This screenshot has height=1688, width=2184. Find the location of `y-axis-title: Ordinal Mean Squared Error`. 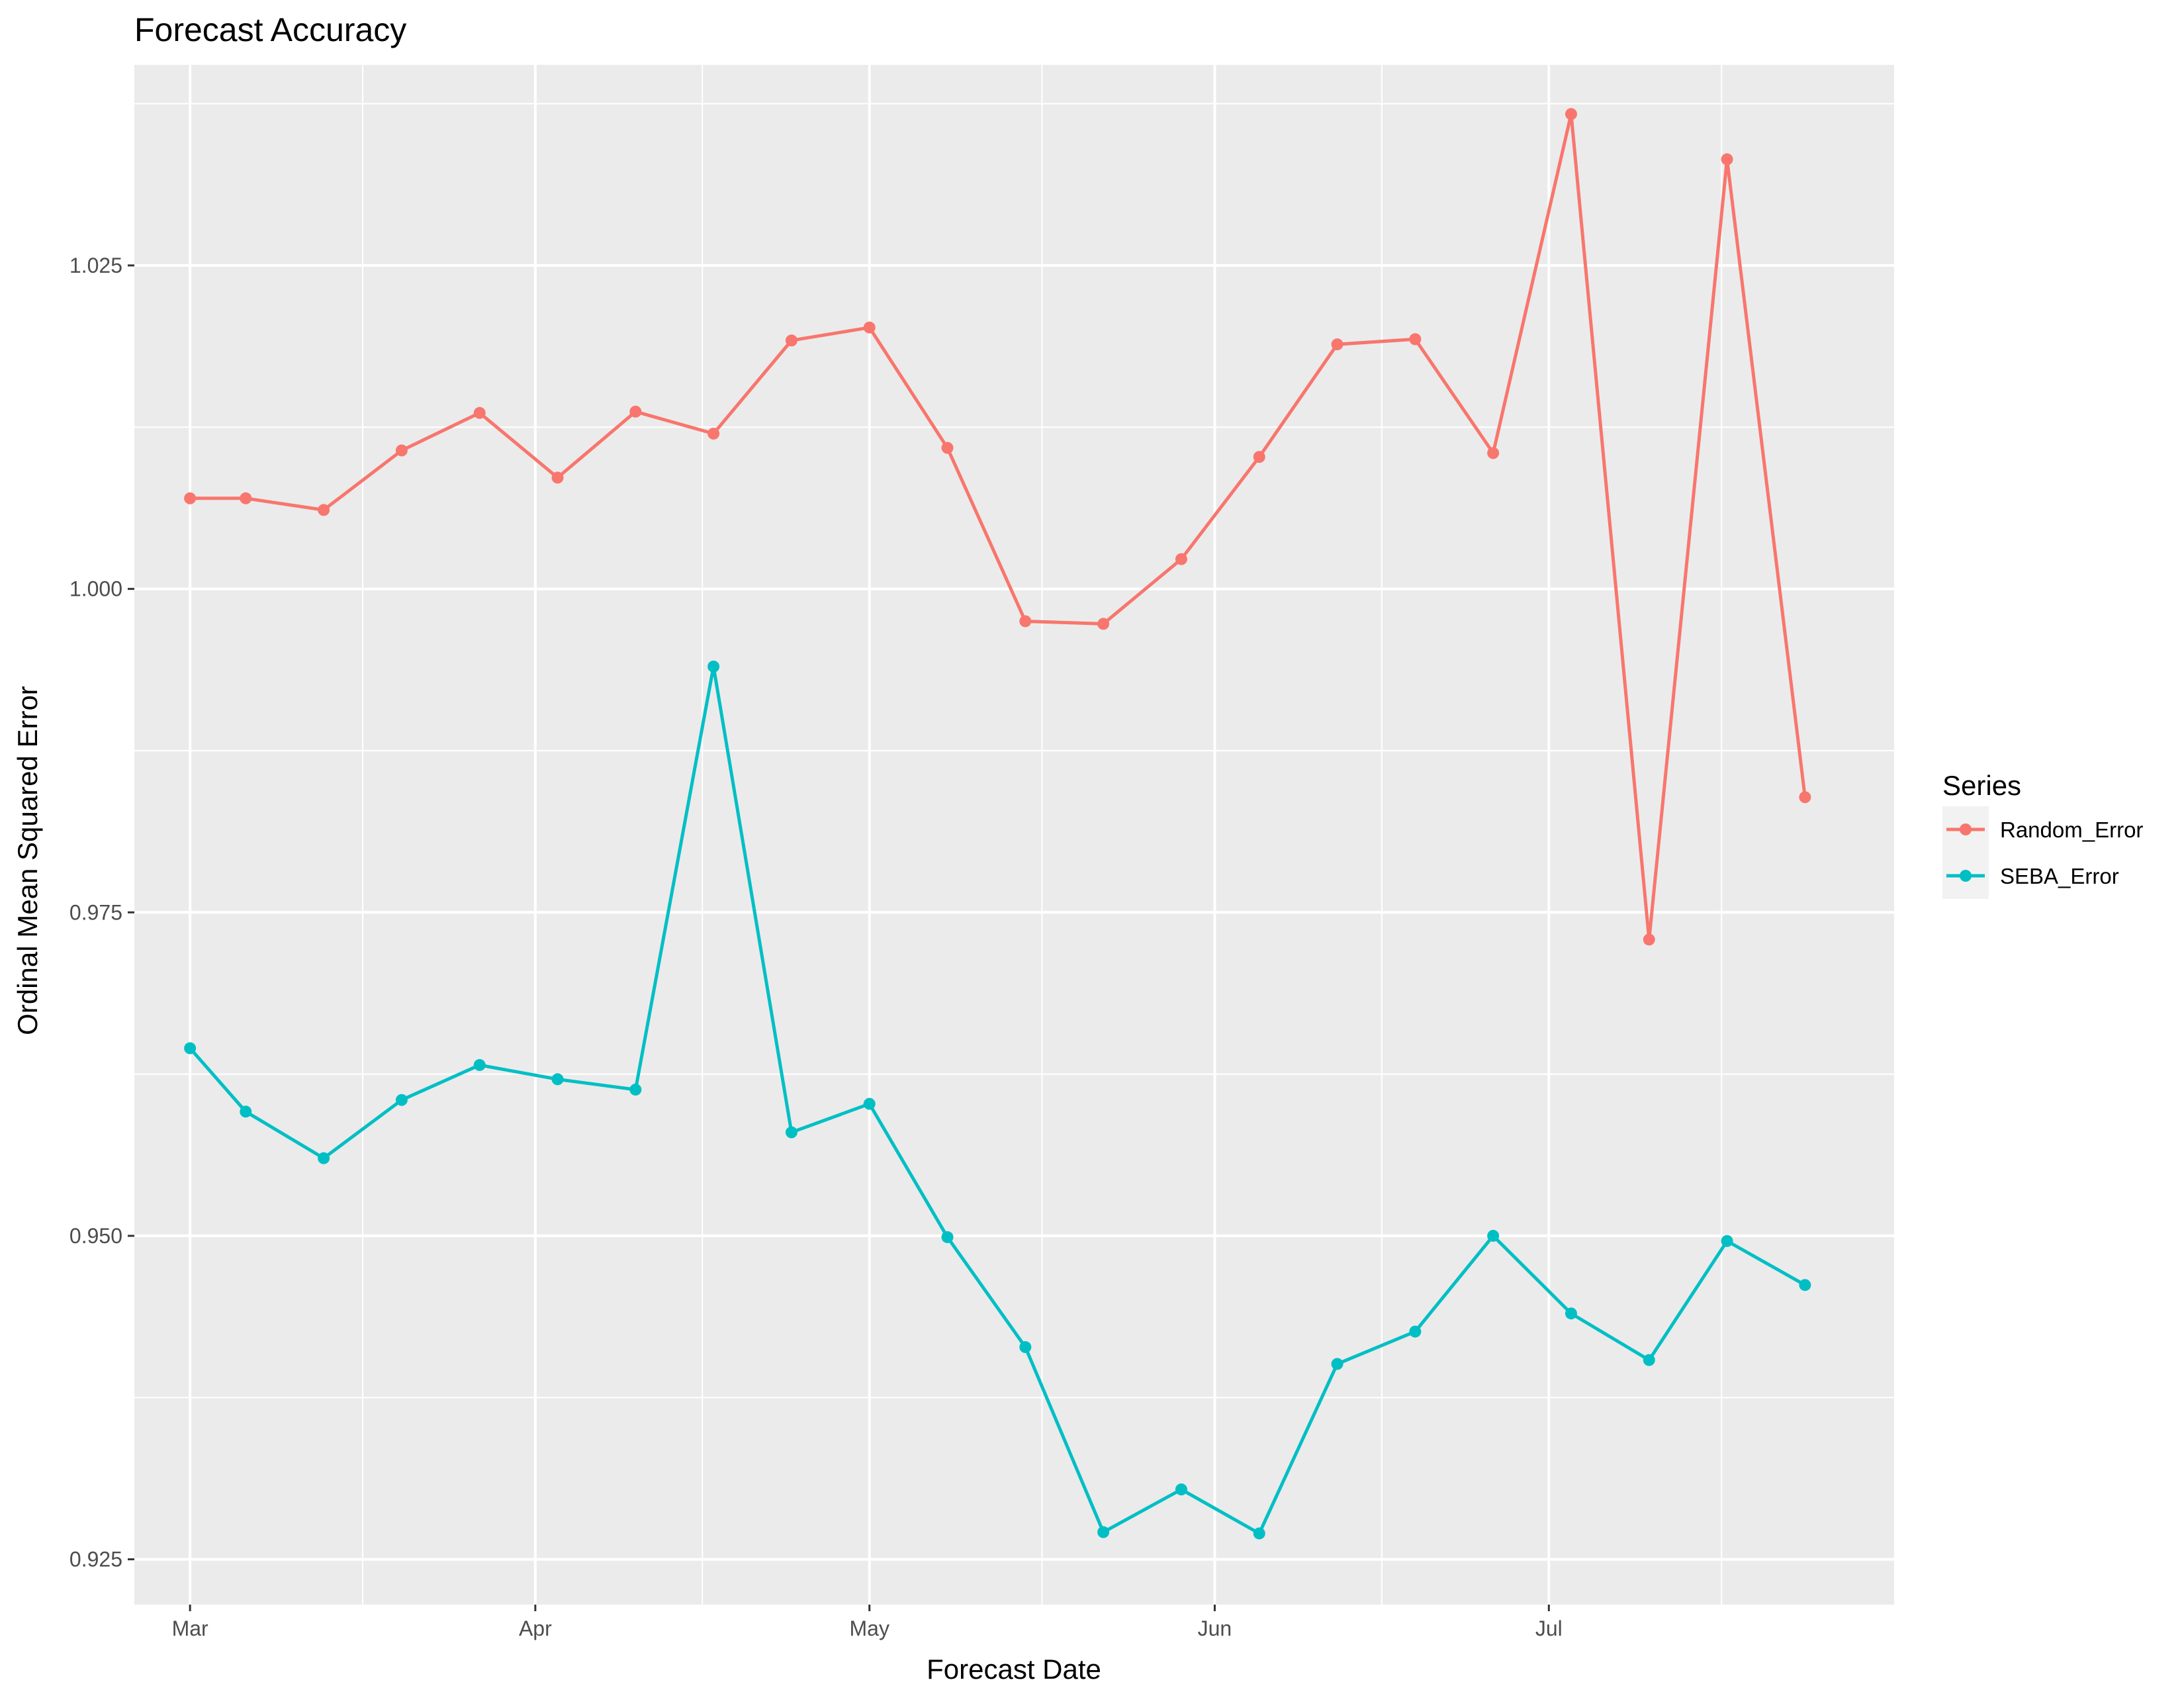

y-axis-title: Ordinal Mean Squared Error is located at coordinates (28, 860).